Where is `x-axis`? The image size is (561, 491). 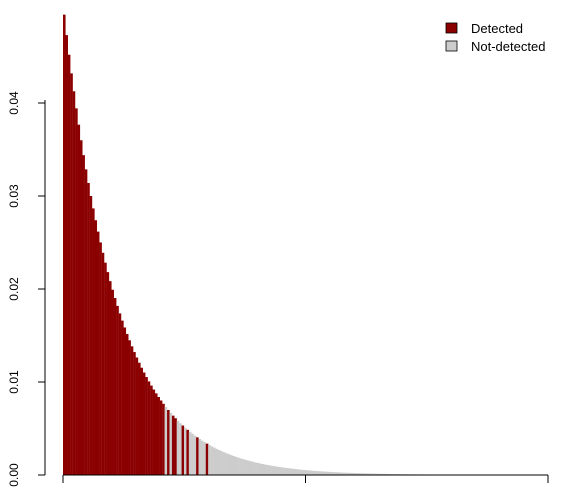
x-axis is located at coordinates (305, 478).